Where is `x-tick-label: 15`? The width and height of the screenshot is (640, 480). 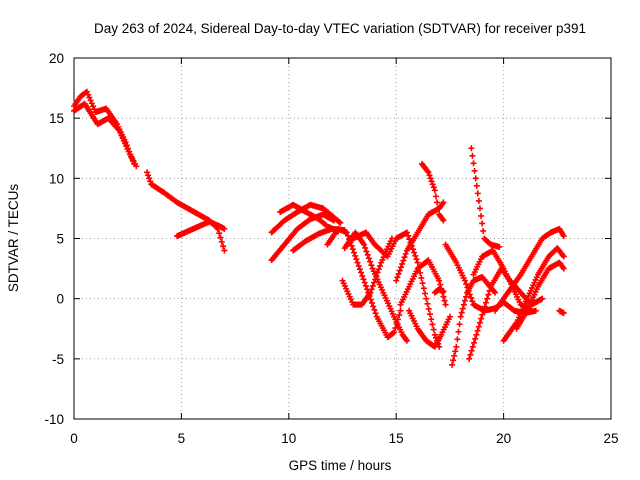
x-tick-label: 15 is located at coordinates (396, 438).